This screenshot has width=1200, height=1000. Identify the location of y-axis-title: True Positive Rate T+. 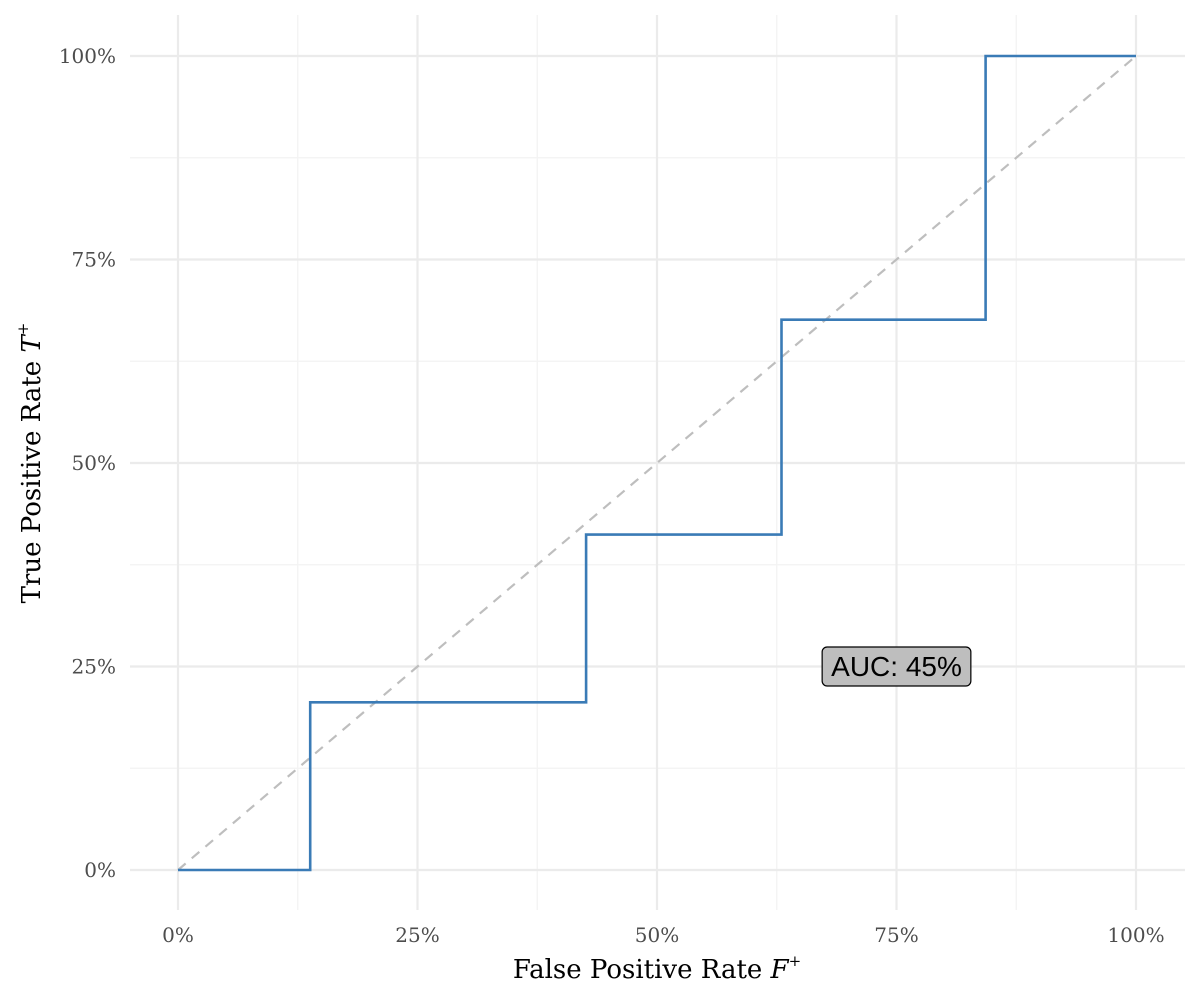
(30, 463).